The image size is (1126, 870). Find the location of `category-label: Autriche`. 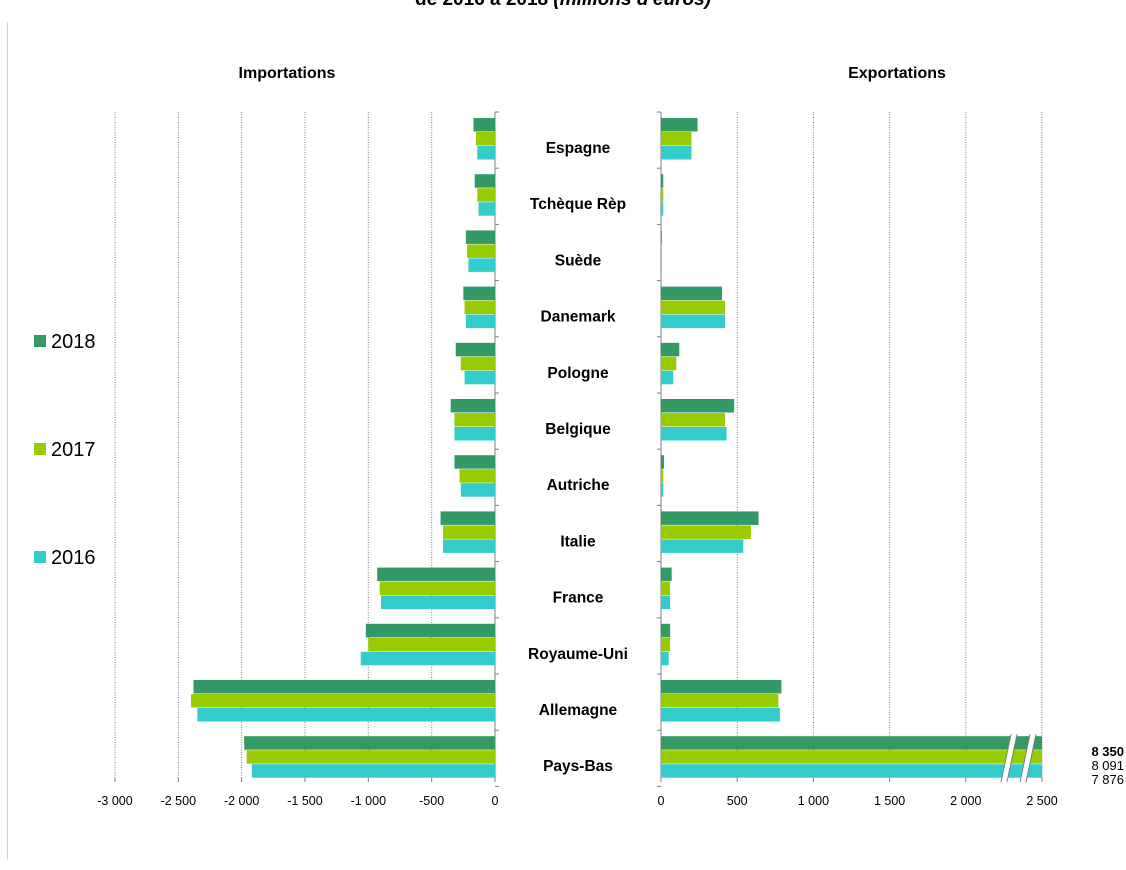

category-label: Autriche is located at coordinates (578, 485).